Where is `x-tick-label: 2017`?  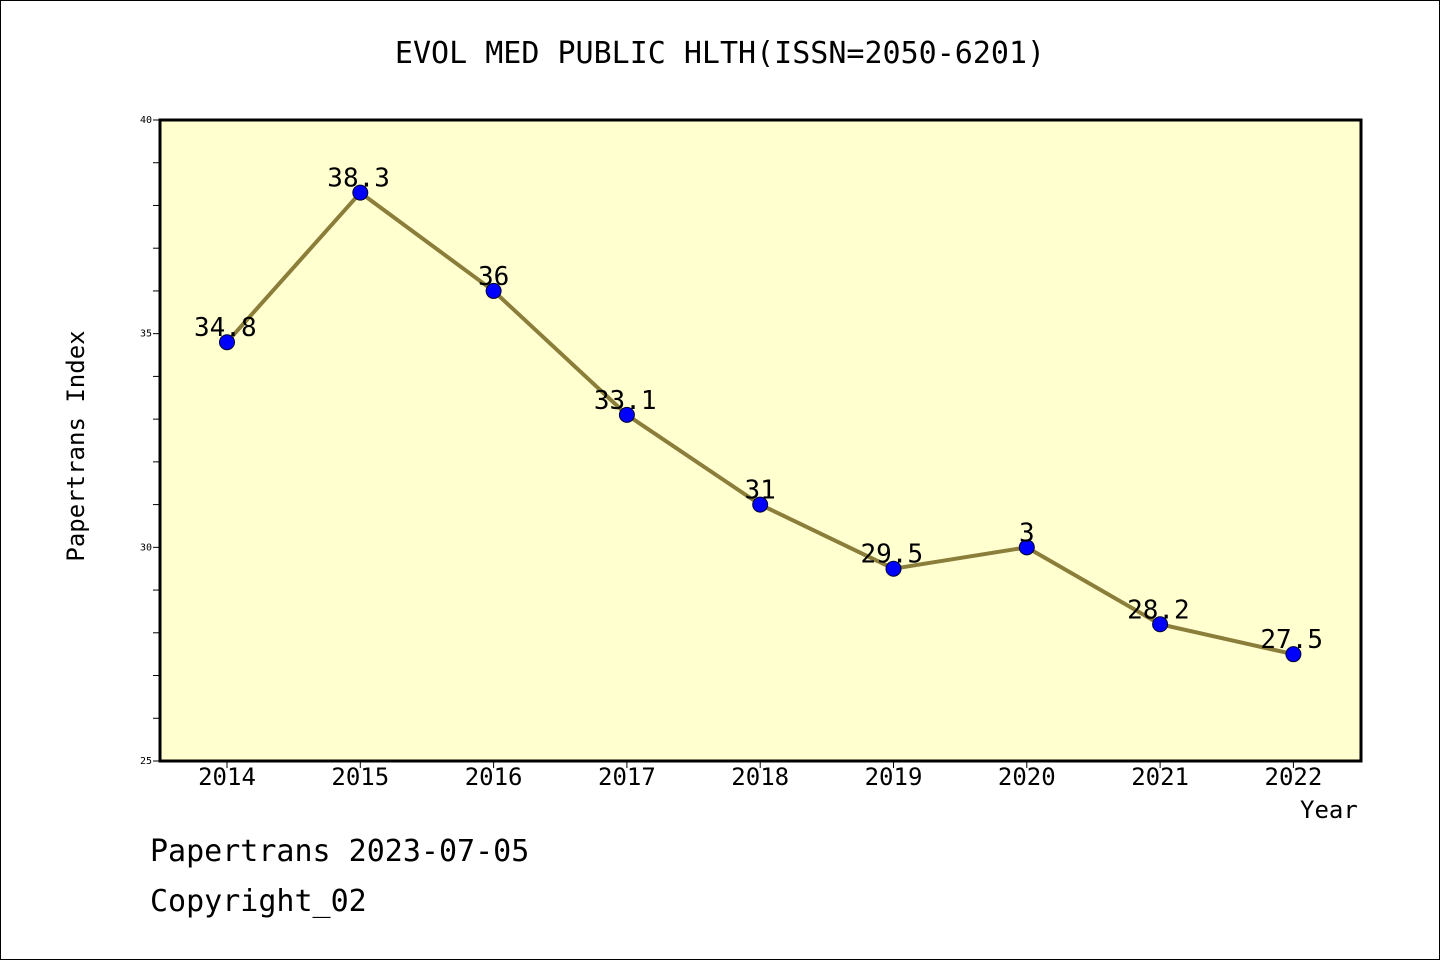 x-tick-label: 2017 is located at coordinates (627, 777).